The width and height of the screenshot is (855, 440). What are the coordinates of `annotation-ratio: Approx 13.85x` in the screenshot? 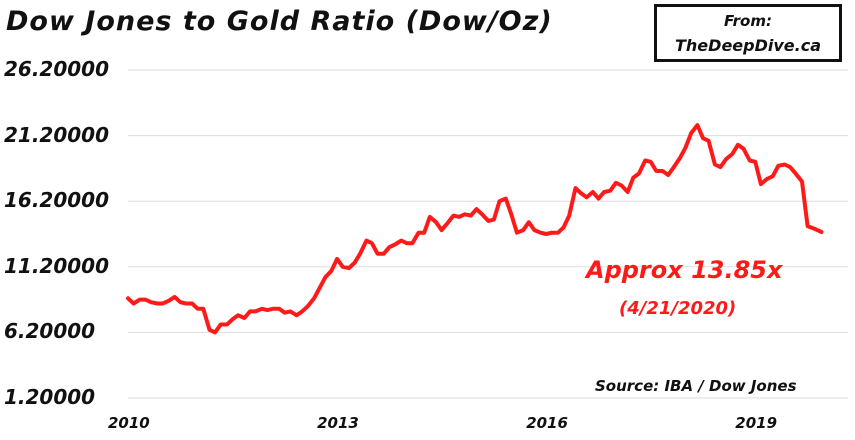 It's located at (684, 270).